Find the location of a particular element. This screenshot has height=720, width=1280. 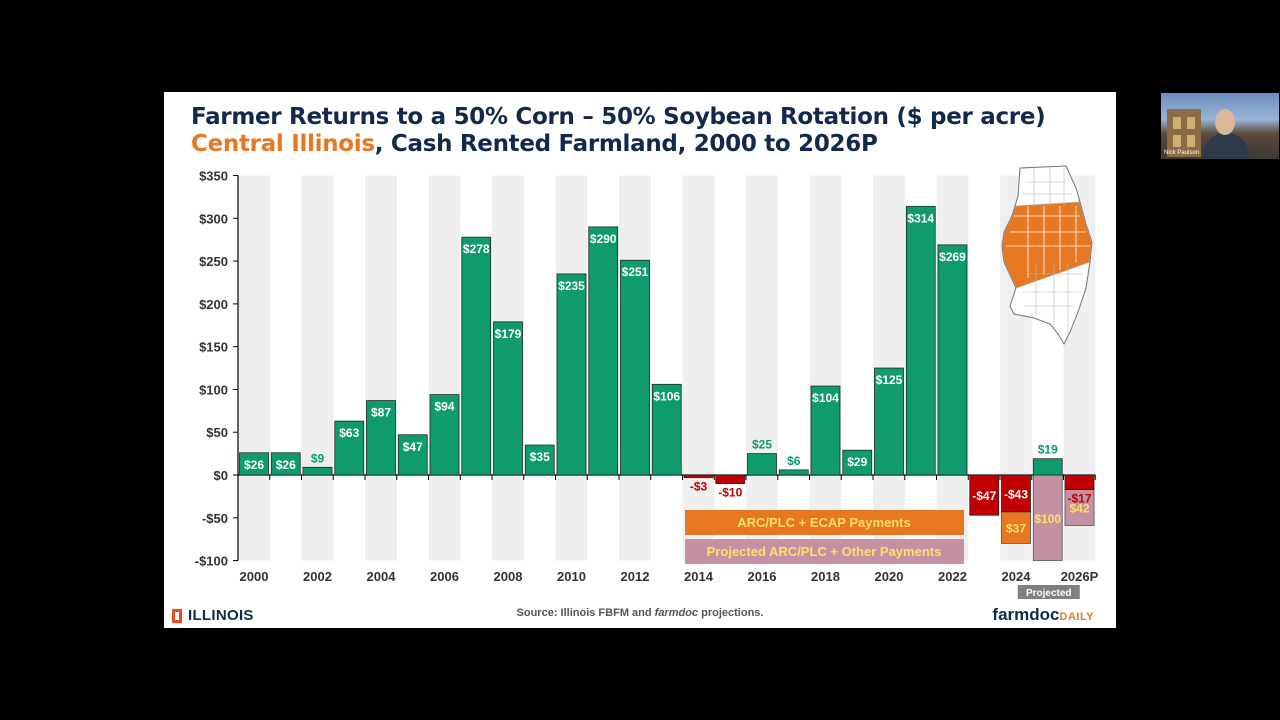

bar-label: $94 is located at coordinates (444, 407).